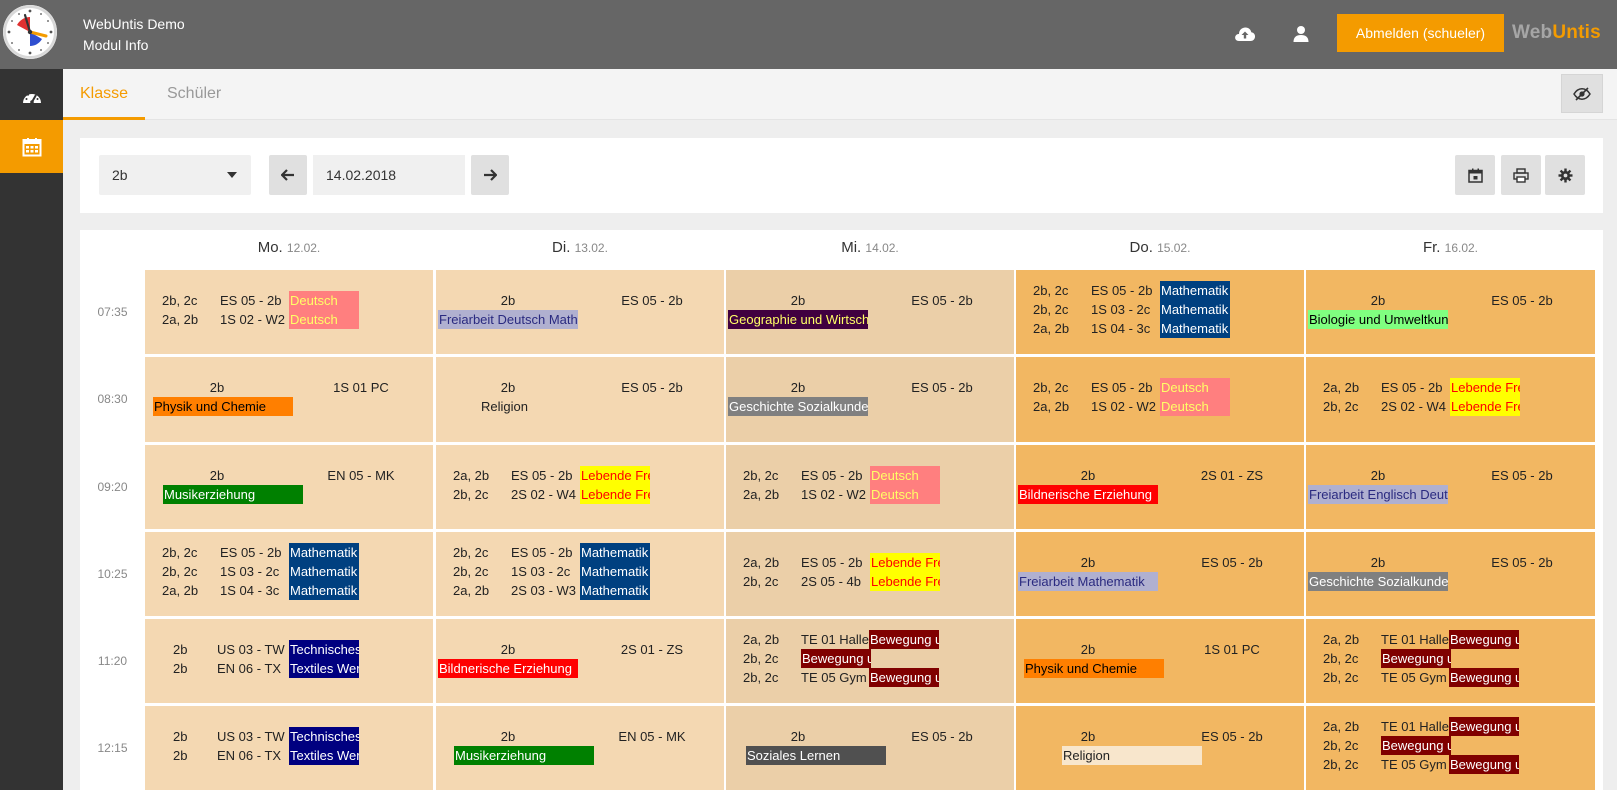 This screenshot has height=790, width=1617. What do you see at coordinates (544, 590) in the screenshot?
I see `lesson-room: 2S 03 - W3` at bounding box center [544, 590].